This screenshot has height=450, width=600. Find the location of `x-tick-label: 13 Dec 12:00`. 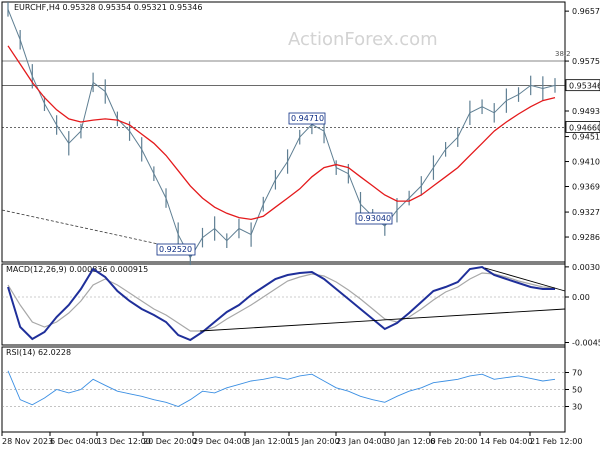

x-tick-label: 13 Dec 12:00 is located at coordinates (124, 441).